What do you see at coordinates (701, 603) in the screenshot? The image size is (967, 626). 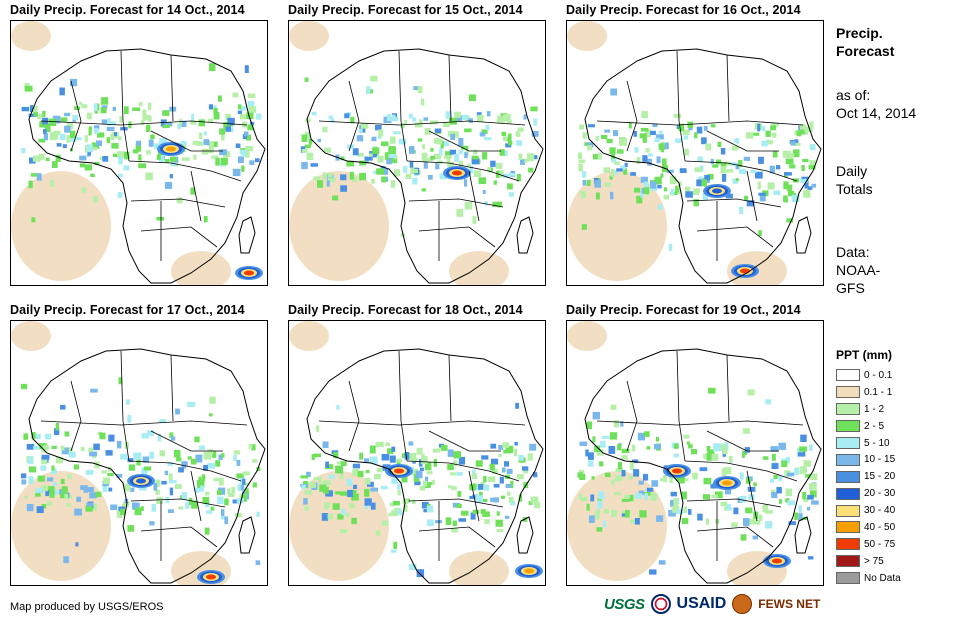 I see `usaid-logo: USAID` at bounding box center [701, 603].